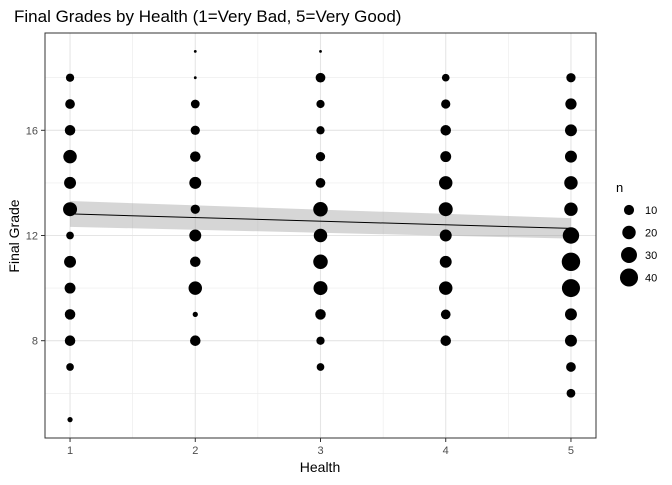 The height and width of the screenshot is (485, 672). Describe the element at coordinates (70, 451) in the screenshot. I see `x-tick-label: 1` at that location.